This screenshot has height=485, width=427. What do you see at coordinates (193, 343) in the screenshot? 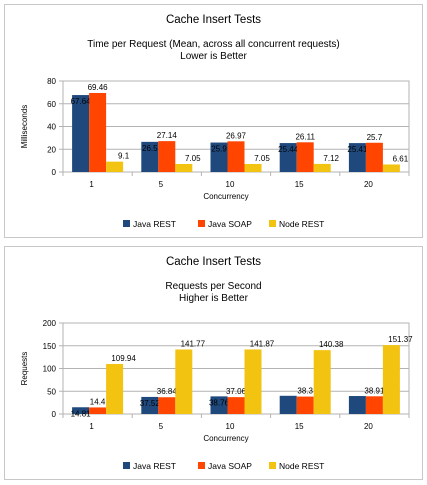
I see `data-label: 141.77` at bounding box center [193, 343].